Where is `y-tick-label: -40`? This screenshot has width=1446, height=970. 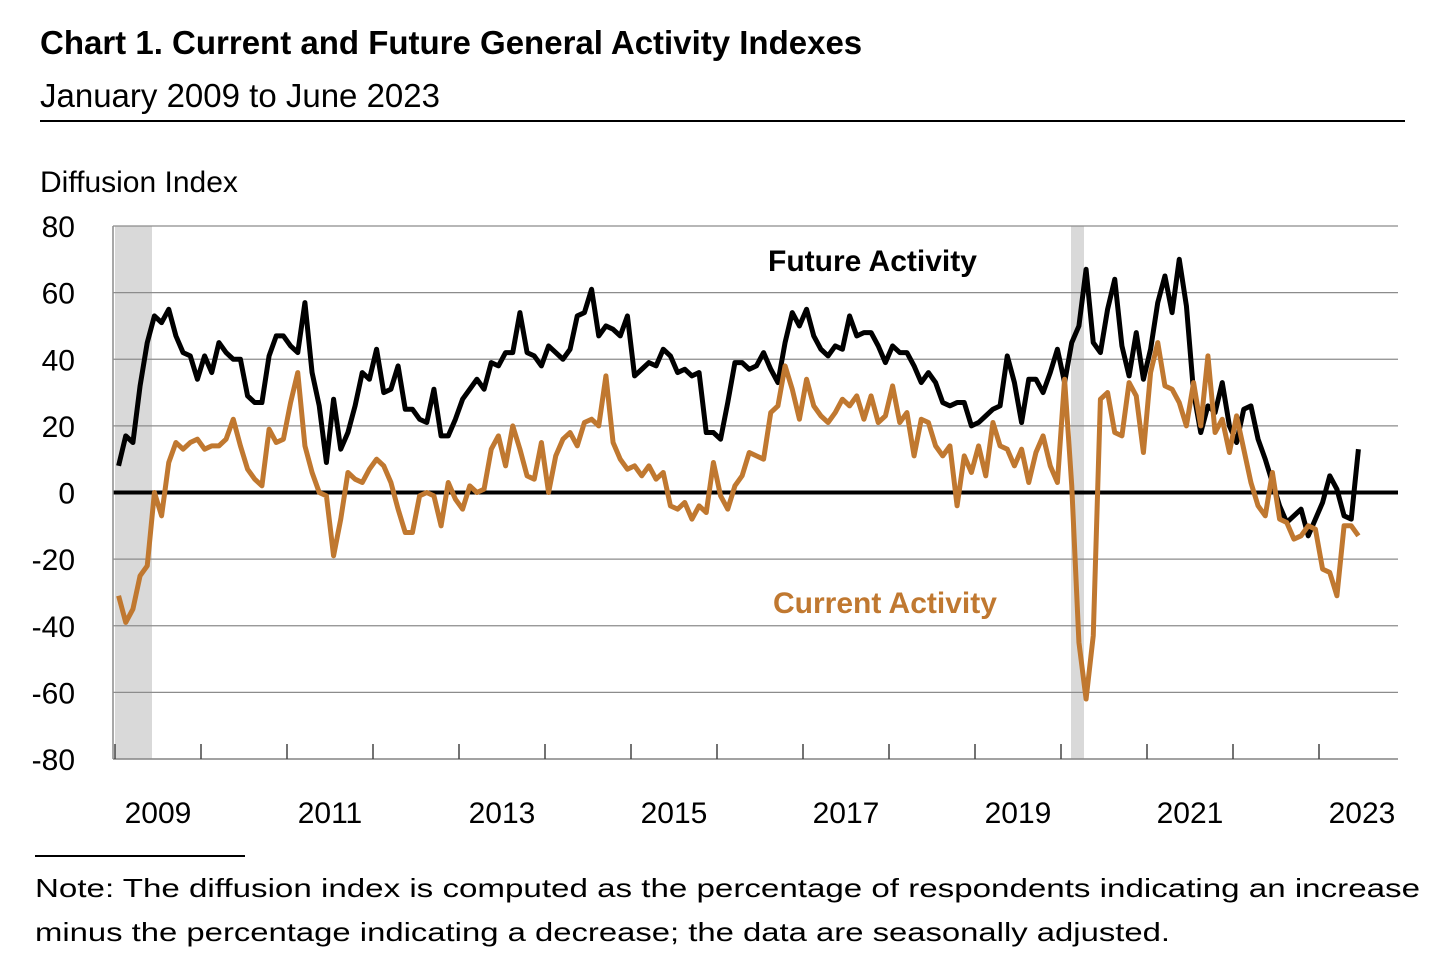 y-tick-label: -40 is located at coordinates (53, 627).